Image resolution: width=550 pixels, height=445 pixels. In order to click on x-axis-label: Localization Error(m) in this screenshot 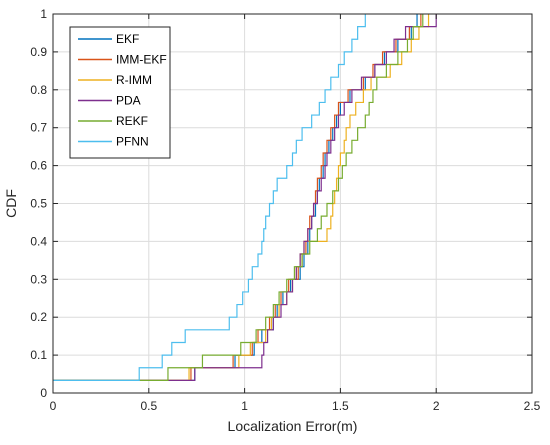, I will do `click(293, 426)`.